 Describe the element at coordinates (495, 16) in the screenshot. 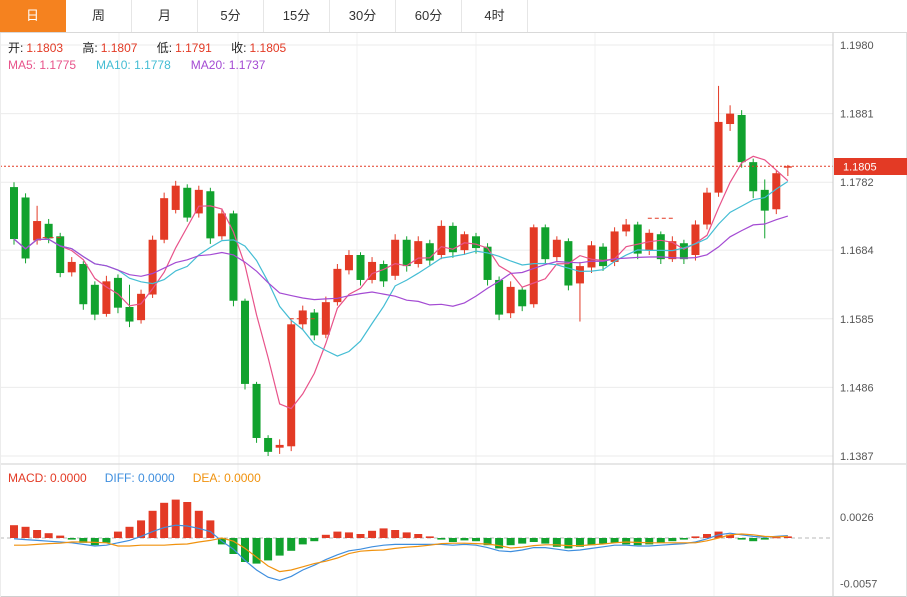

I see `tab-4hour: 4时` at that location.